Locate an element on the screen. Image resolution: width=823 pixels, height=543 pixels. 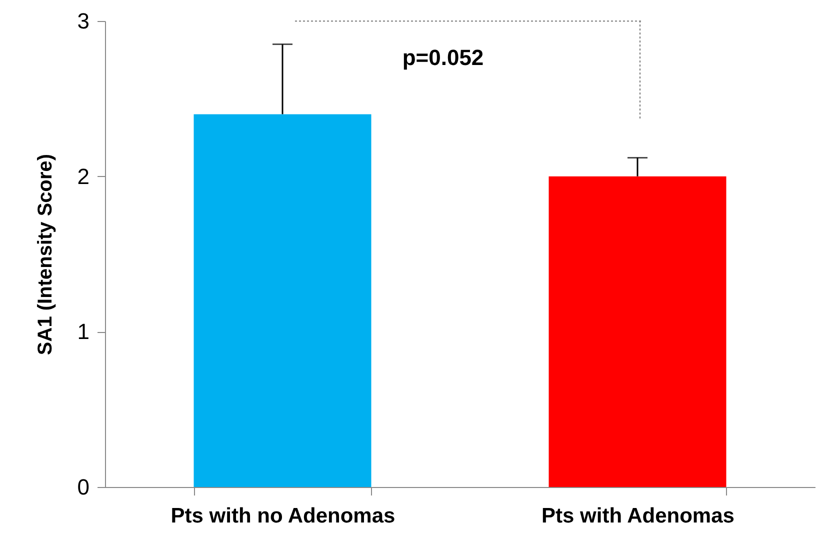
x-tick-label: Pts with Adenomas is located at coordinates (638, 516).